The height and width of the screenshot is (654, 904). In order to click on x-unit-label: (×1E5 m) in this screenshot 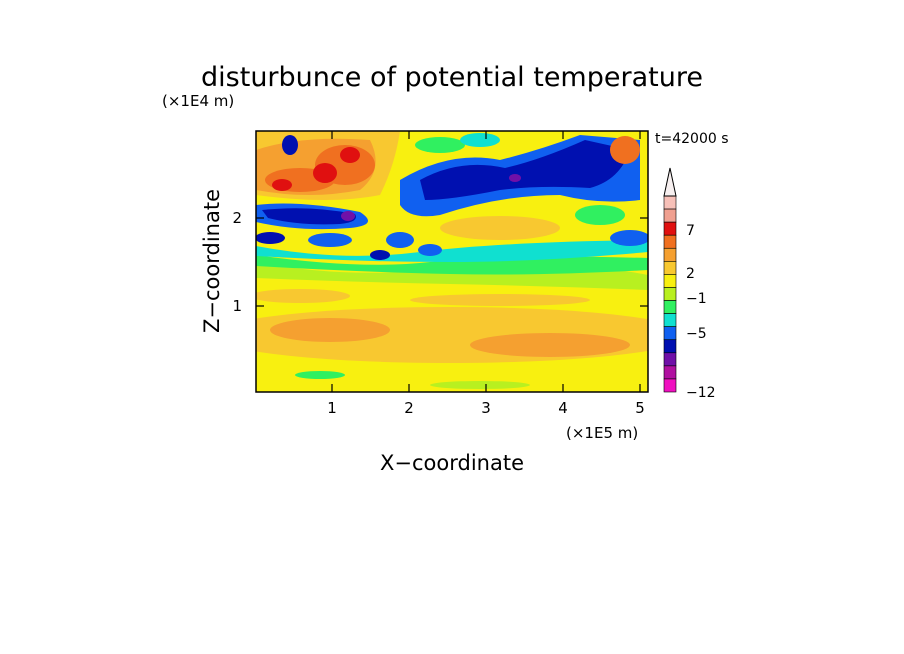, I will do `click(602, 433)`.